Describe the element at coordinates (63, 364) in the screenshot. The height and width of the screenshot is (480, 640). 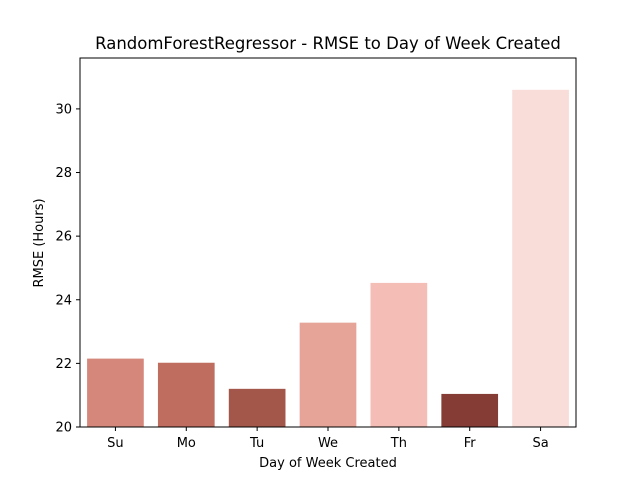
I see `y-tick-label: 22` at that location.